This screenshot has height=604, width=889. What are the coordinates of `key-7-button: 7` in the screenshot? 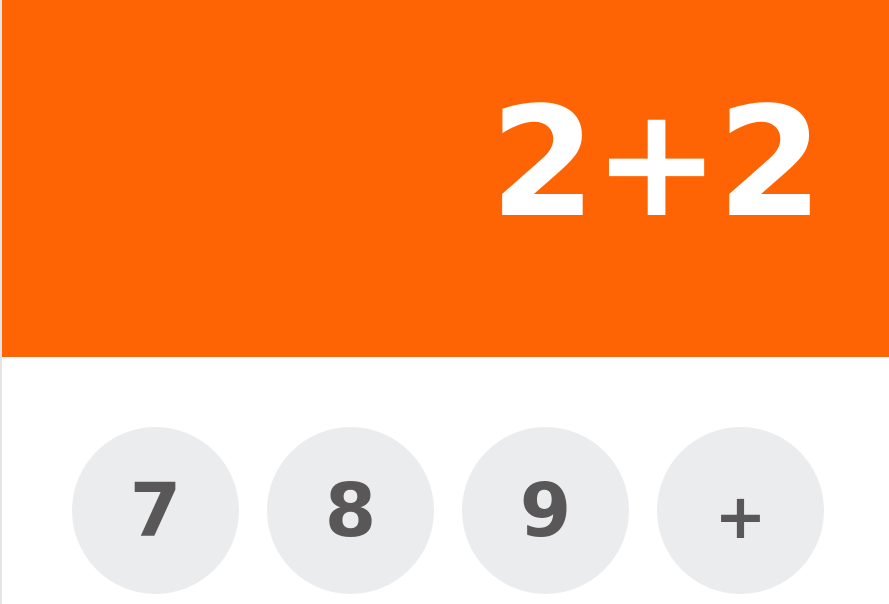 It's located at (155, 510).